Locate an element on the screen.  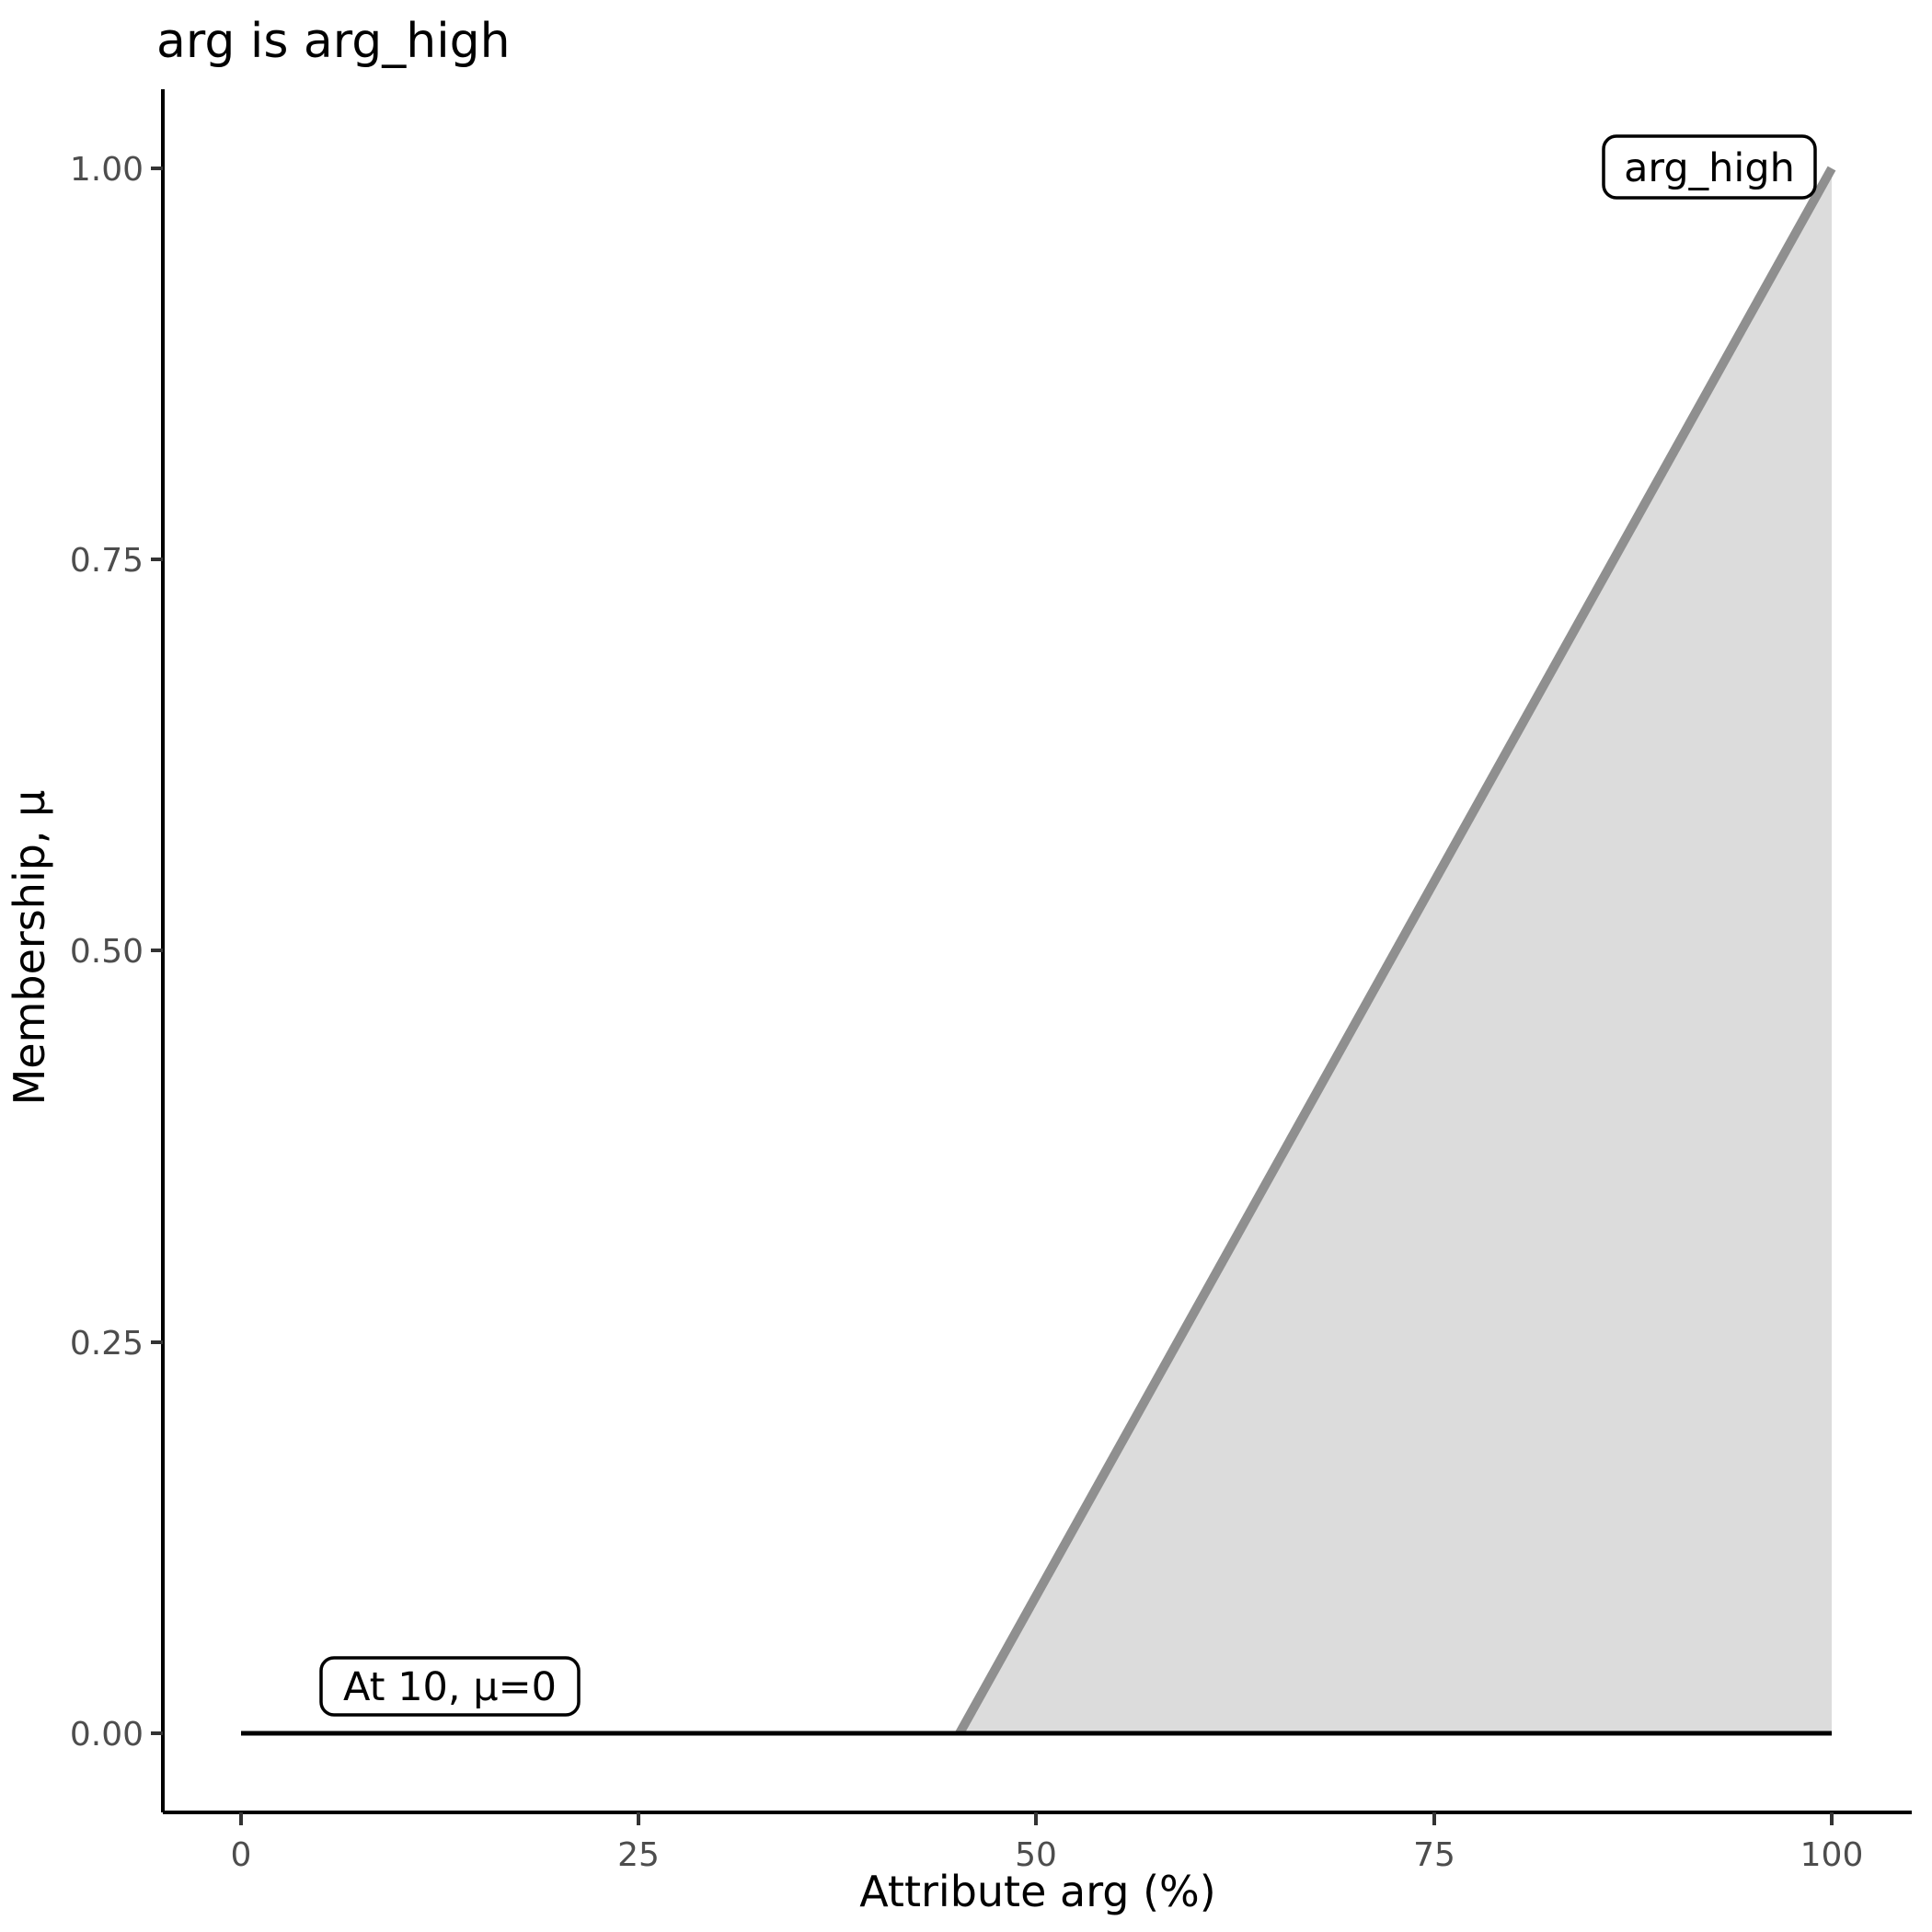
annotation-label: arg_high is located at coordinates (1709, 168).